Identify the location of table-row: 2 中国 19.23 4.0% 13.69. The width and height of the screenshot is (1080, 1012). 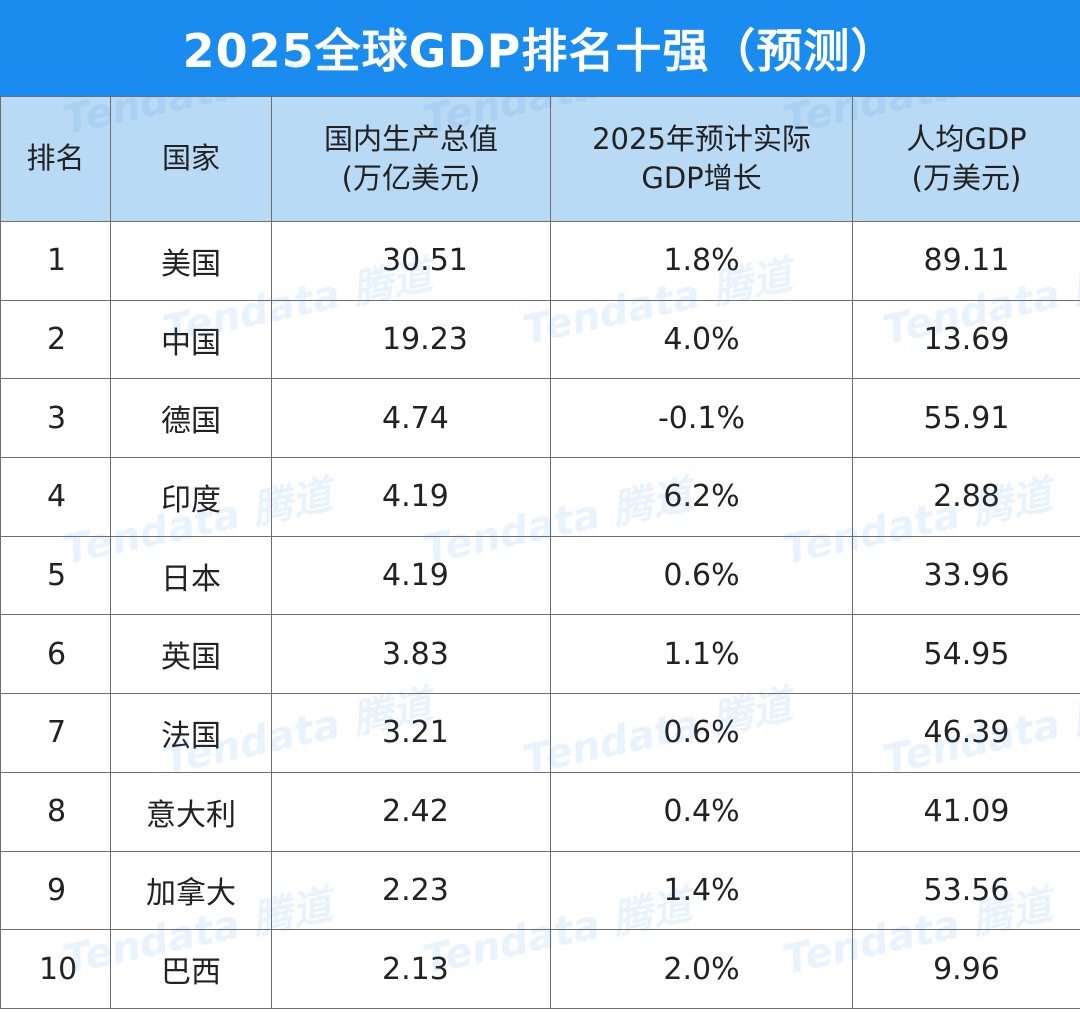
(540, 339).